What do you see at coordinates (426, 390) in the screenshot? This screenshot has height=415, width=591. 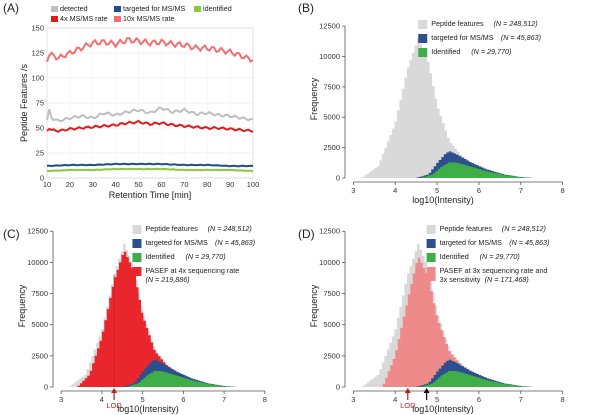 I see `shift-arrow-head` at bounding box center [426, 390].